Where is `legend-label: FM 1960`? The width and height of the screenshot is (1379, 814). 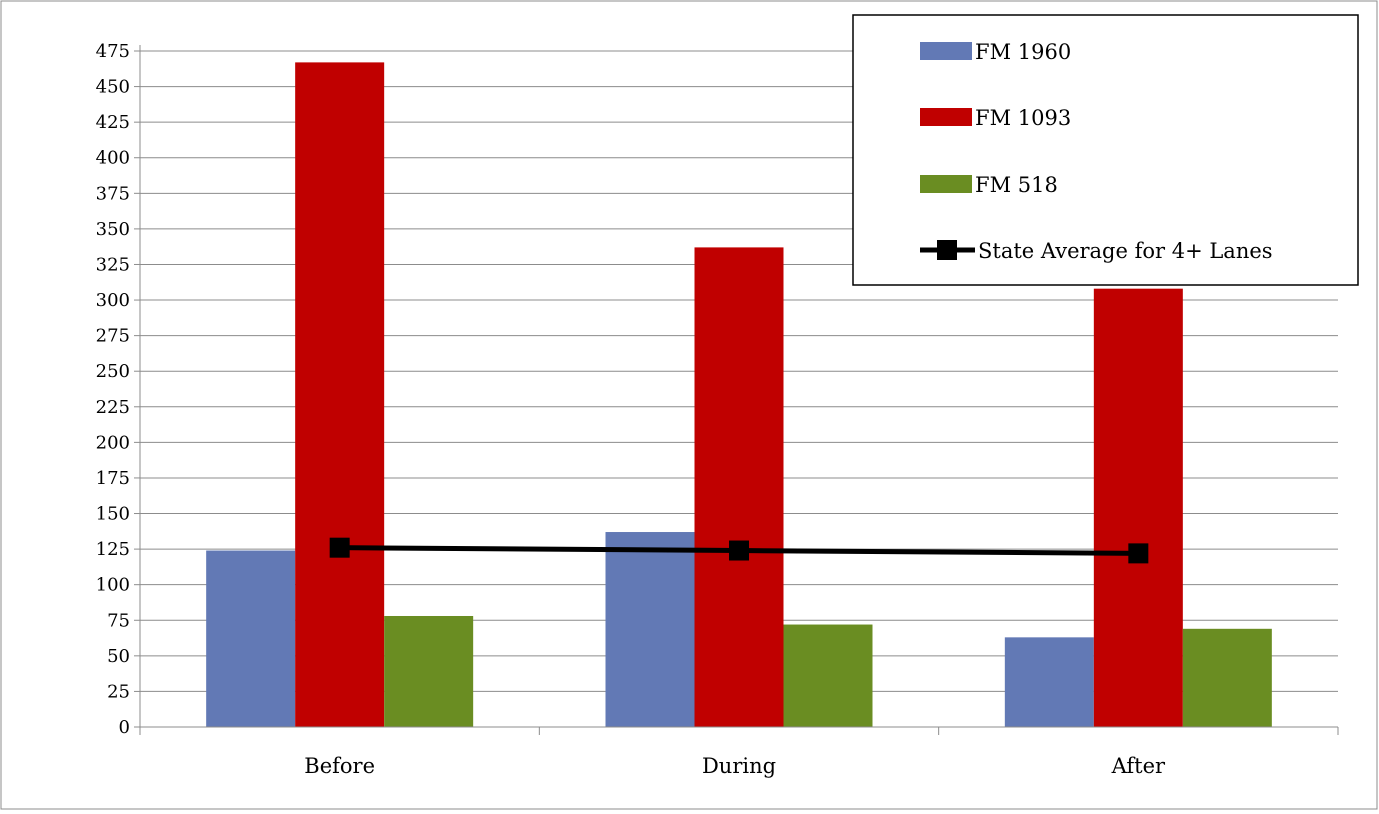 legend-label: FM 1960 is located at coordinates (1023, 52).